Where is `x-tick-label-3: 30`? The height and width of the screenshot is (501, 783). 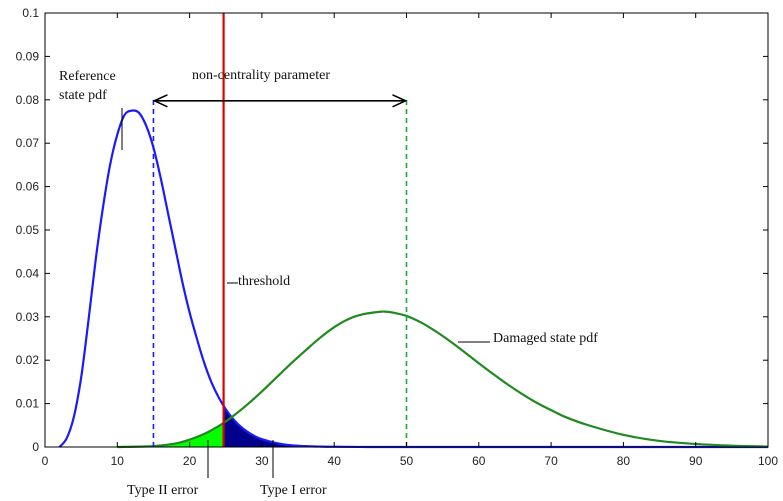 x-tick-label-3: 30 is located at coordinates (262, 461).